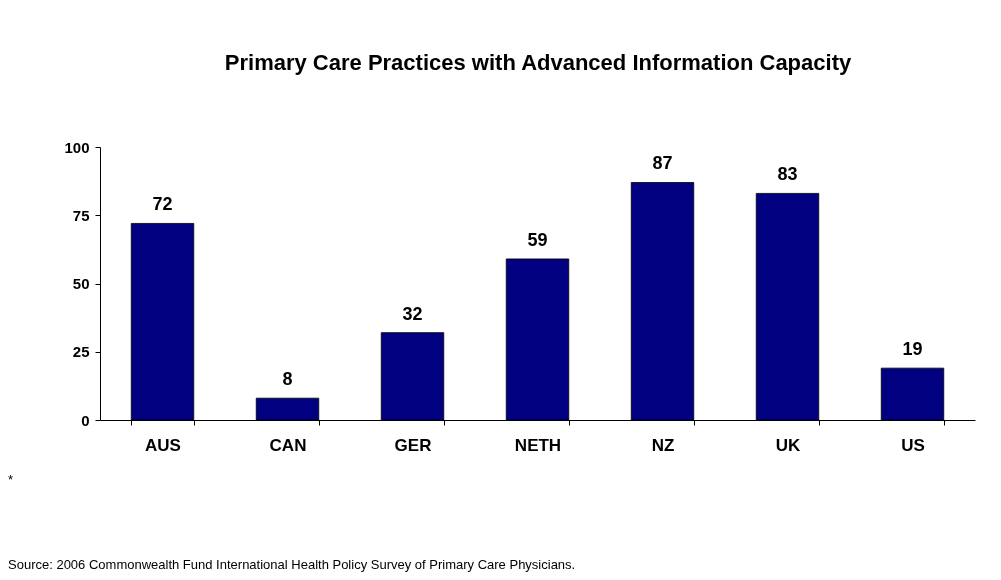 This screenshot has height=580, width=1001. Describe the element at coordinates (787, 174) in the screenshot. I see `data-label: 83` at that location.